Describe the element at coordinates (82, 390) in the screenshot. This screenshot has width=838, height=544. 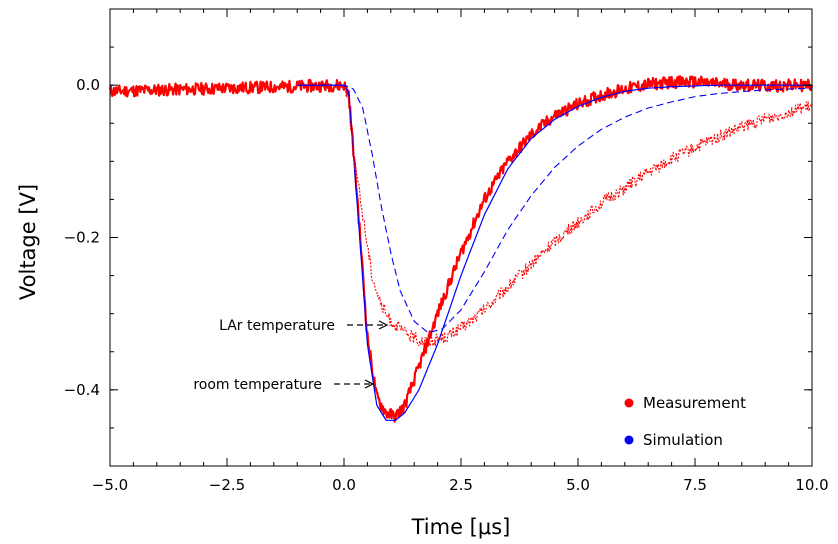
I see `y-tick-label: −0.4` at that location.